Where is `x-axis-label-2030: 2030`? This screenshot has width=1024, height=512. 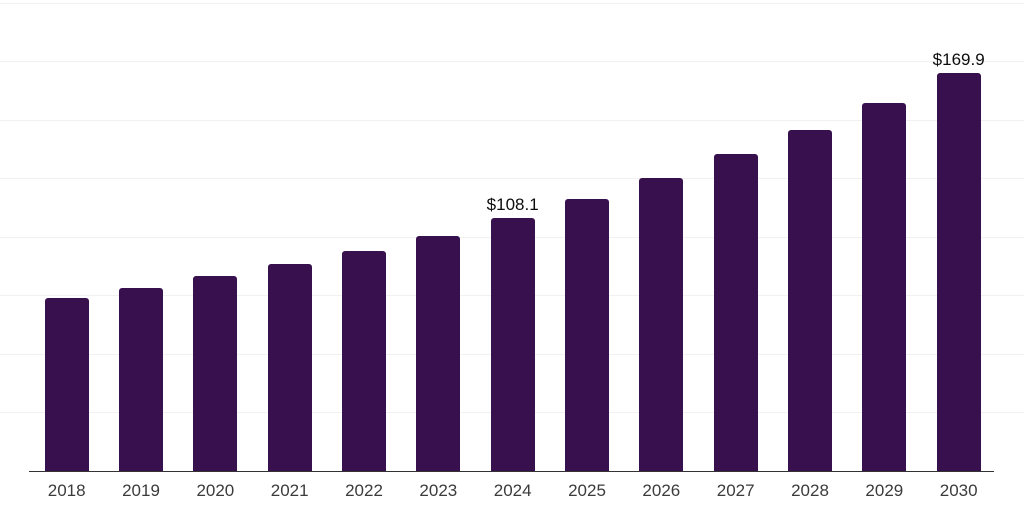 x-axis-label-2030: 2030 is located at coordinates (958, 490).